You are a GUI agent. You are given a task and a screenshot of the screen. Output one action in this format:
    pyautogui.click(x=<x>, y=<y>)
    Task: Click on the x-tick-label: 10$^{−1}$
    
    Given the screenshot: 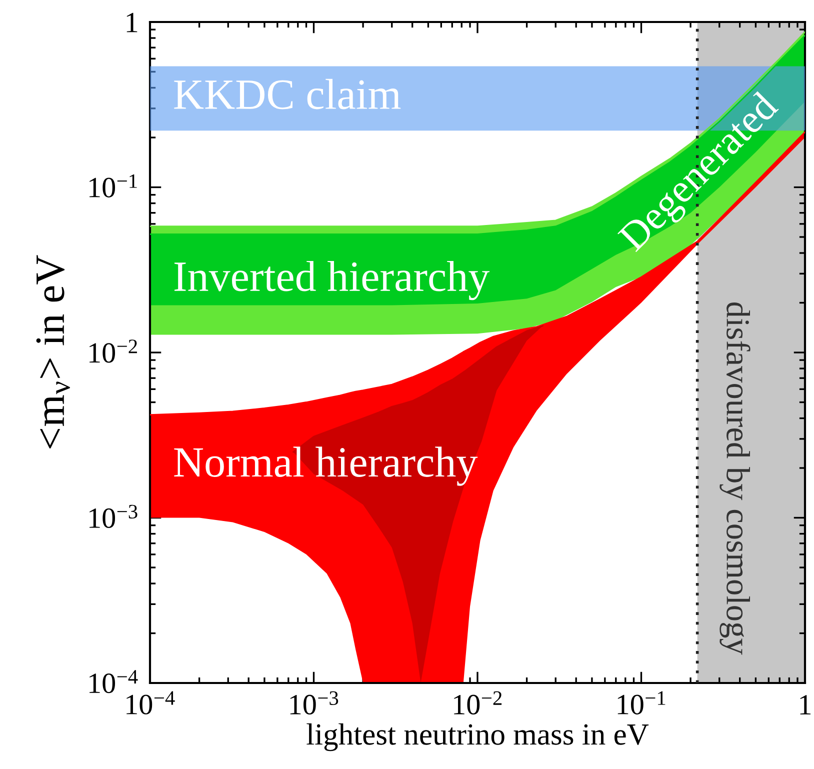 What is the action you would take?
    pyautogui.click(x=642, y=702)
    